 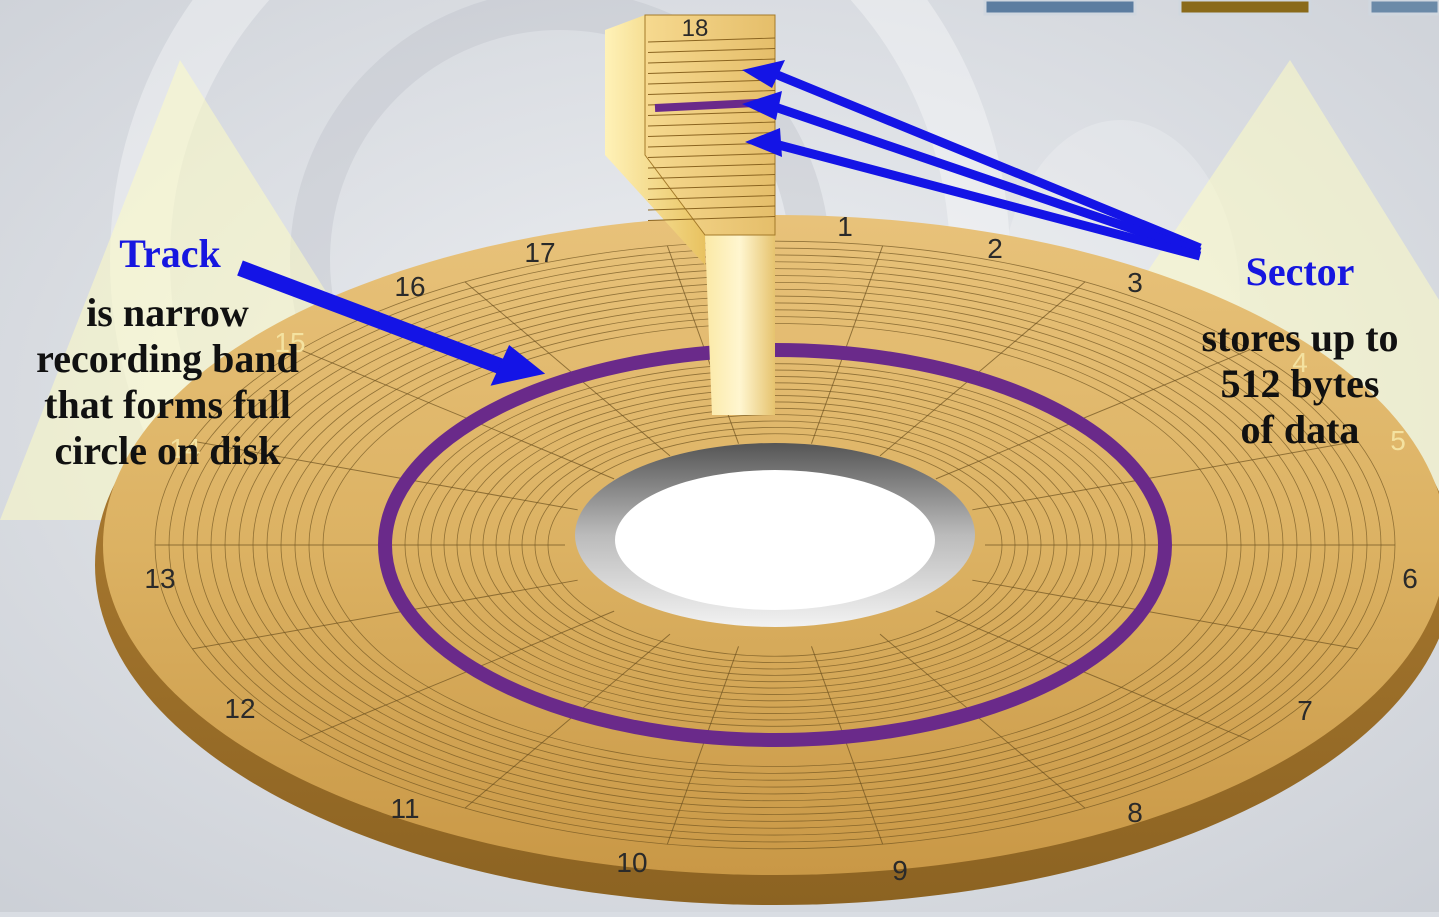 I want to click on sector-number: 10, so click(x=631, y=862).